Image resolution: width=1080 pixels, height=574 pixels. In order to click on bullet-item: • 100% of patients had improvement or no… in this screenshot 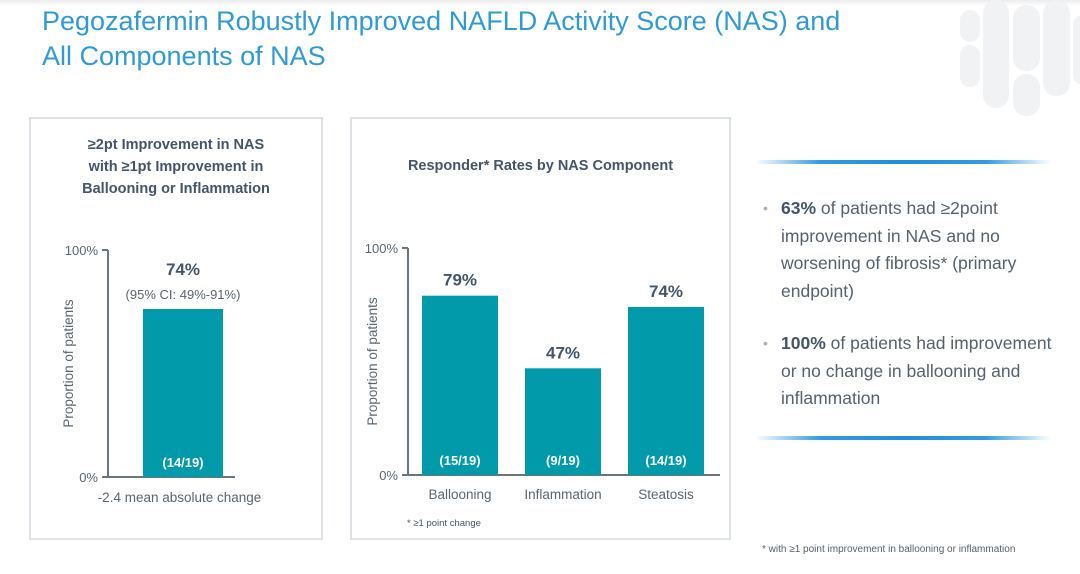, I will do `click(908, 371)`.